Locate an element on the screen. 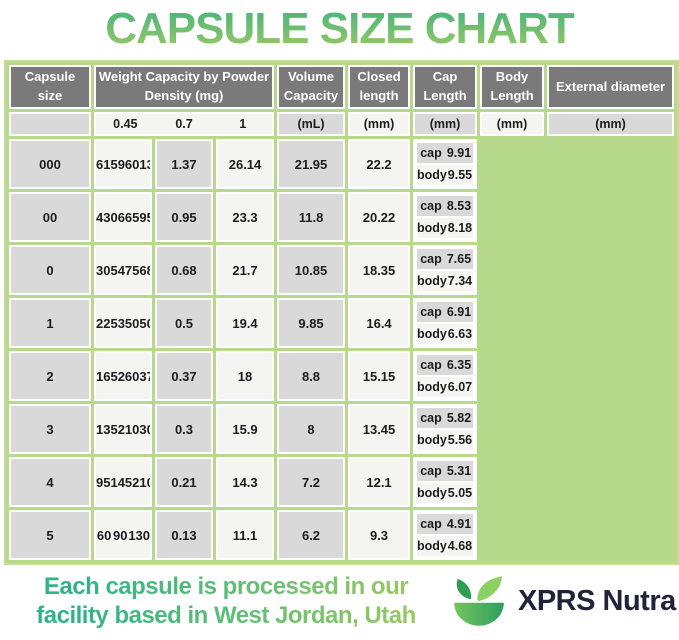 The image size is (679, 640). closed-length-cell: 21.7 is located at coordinates (245, 270).